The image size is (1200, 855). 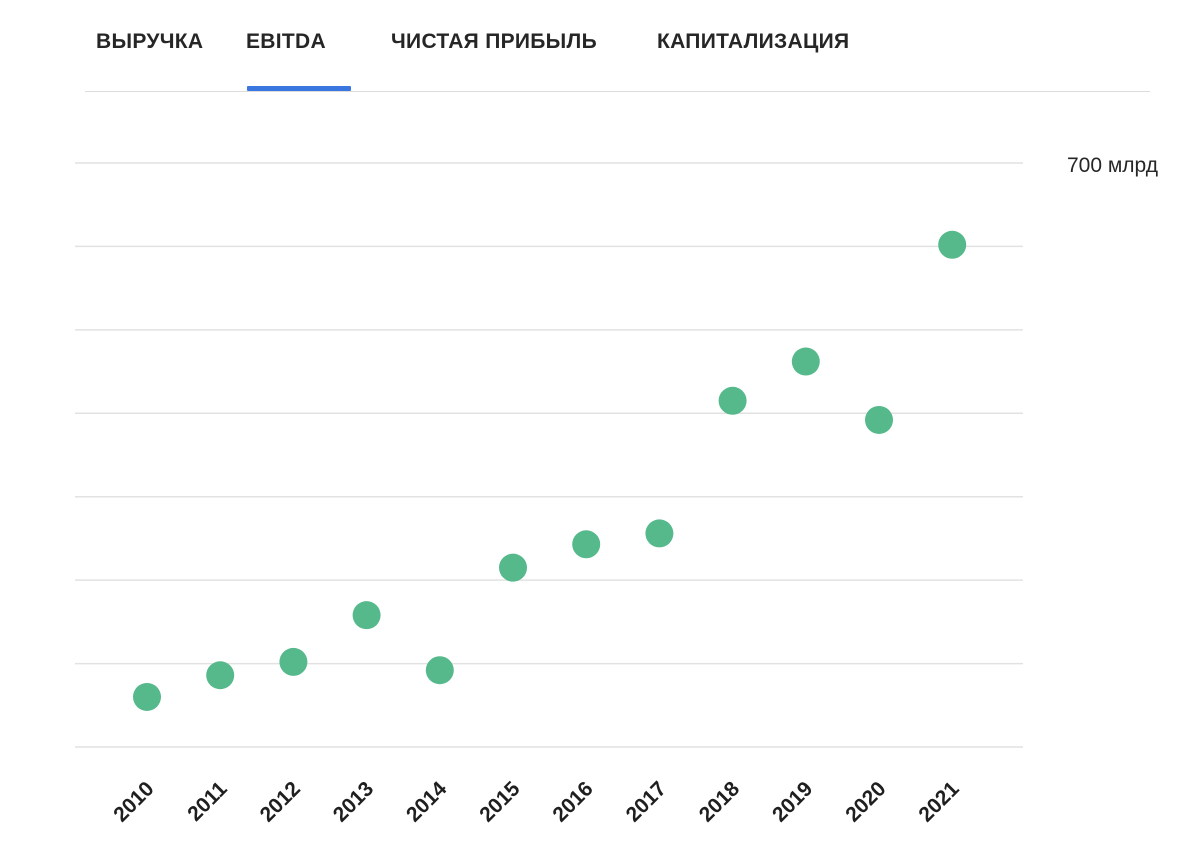 I want to click on data-point-2010, so click(x=147, y=696).